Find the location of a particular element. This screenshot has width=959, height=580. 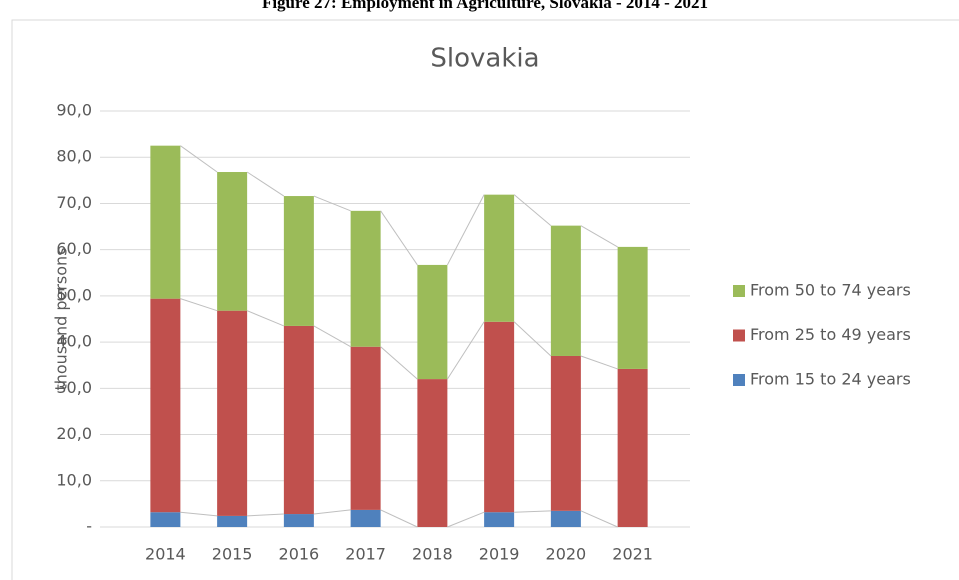

y-tick-label: 90,0 is located at coordinates (74, 110).